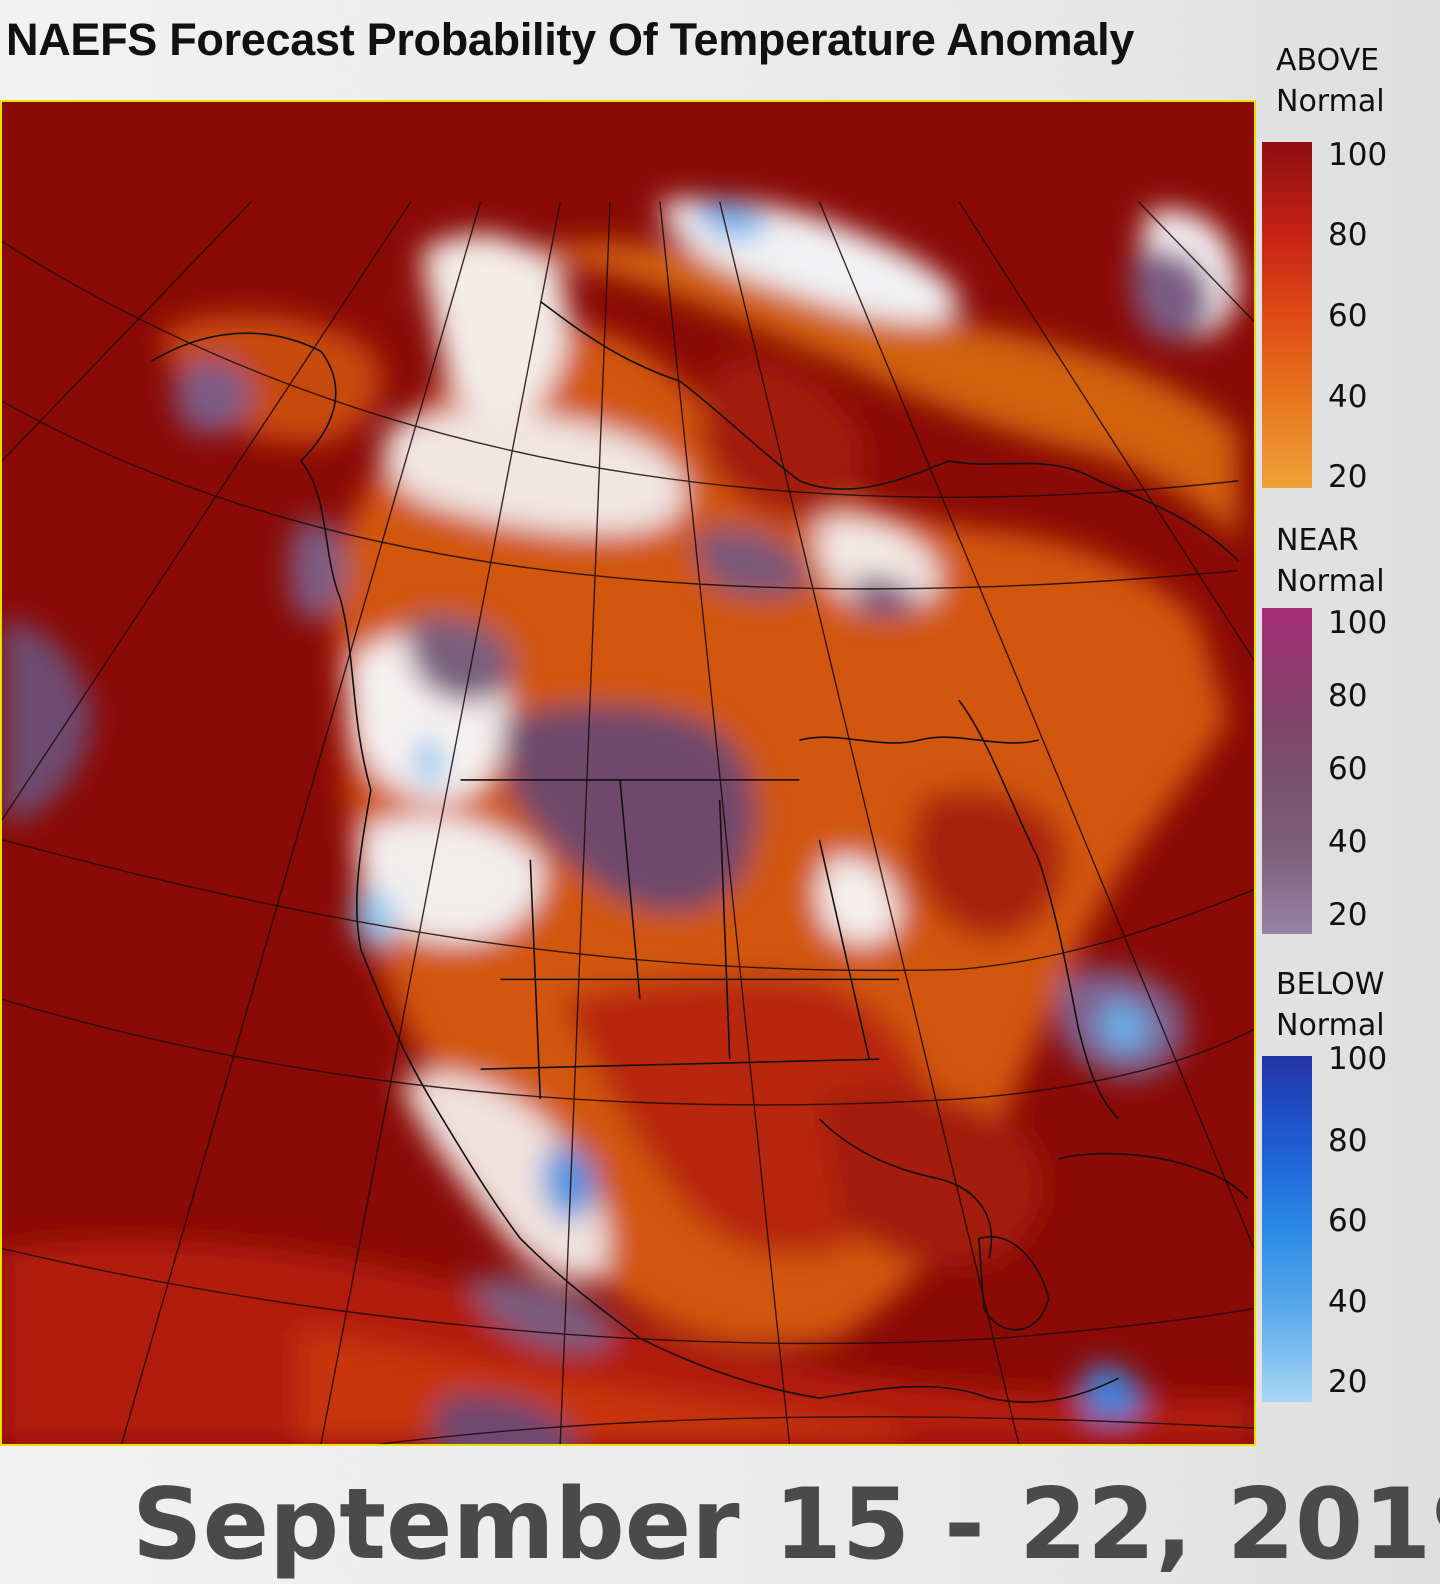 This screenshot has width=1440, height=1584. Describe the element at coordinates (1330, 984) in the screenshot. I see `legend-below-title: BELOW` at that location.